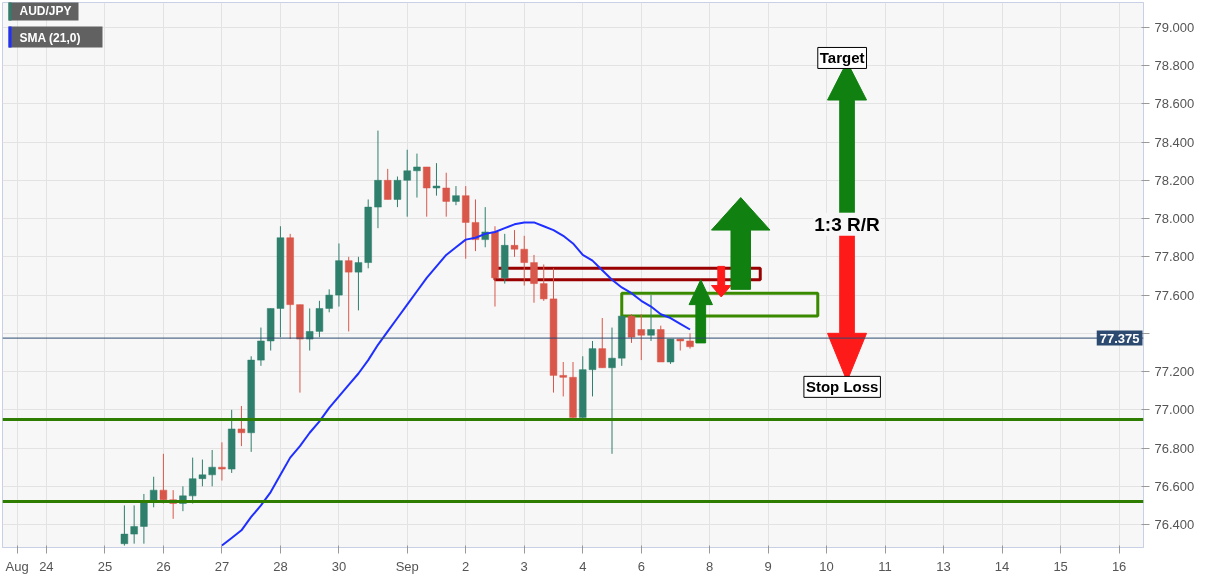  I want to click on x-tick-label: 9, so click(768, 566).